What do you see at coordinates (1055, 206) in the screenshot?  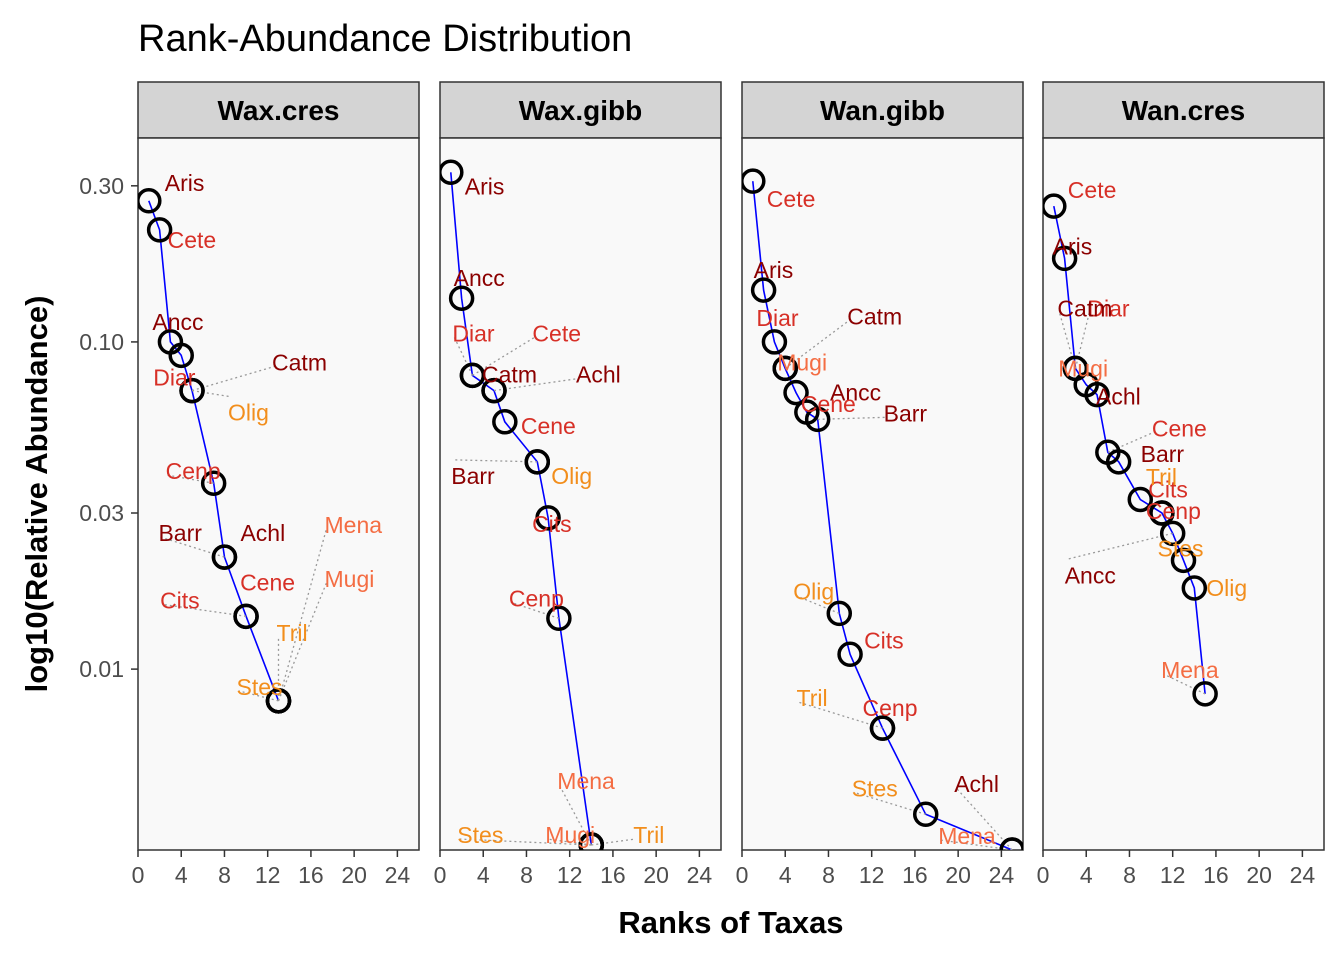 I see `data-point-cete` at bounding box center [1055, 206].